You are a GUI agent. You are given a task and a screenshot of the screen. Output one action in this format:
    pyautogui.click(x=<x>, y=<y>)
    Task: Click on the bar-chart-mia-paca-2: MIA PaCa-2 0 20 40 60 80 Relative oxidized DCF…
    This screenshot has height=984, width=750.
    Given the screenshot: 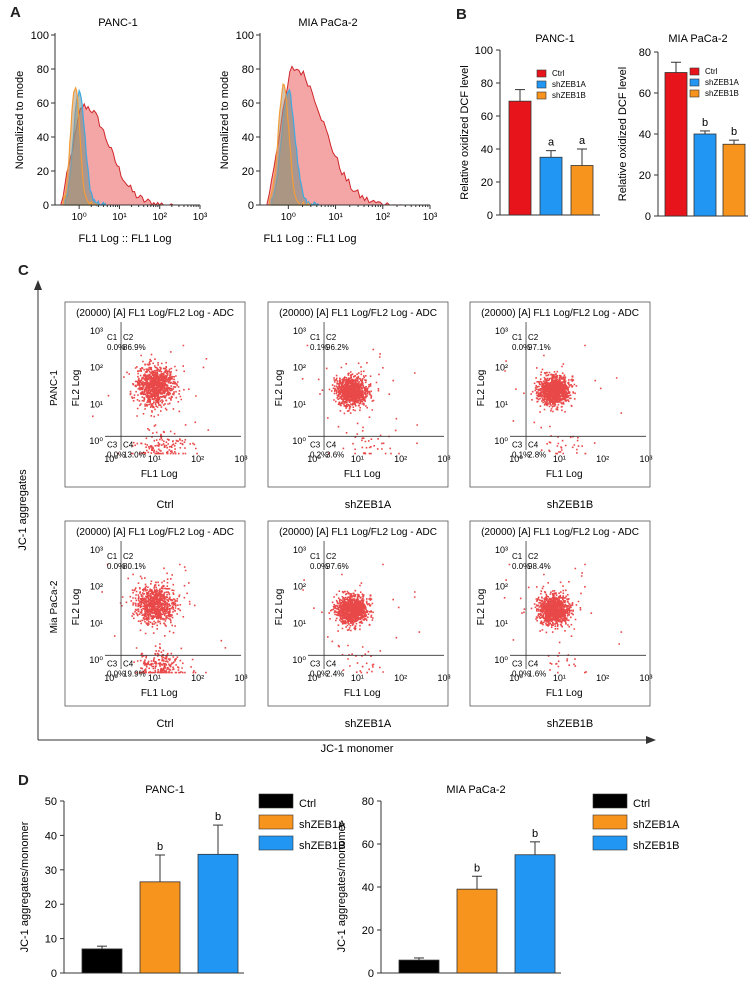 What is the action you would take?
    pyautogui.click(x=682, y=128)
    